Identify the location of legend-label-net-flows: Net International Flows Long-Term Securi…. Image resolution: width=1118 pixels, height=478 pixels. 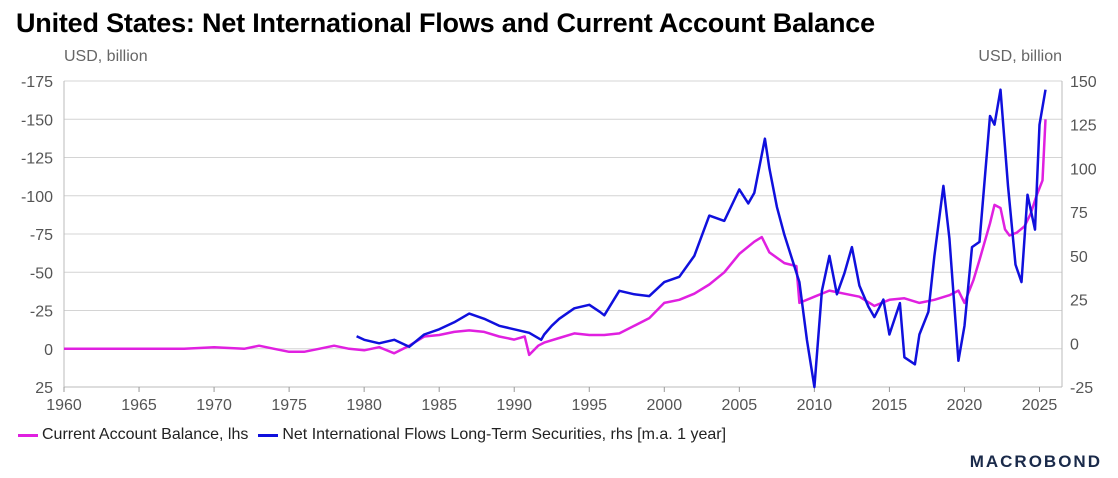
(504, 434).